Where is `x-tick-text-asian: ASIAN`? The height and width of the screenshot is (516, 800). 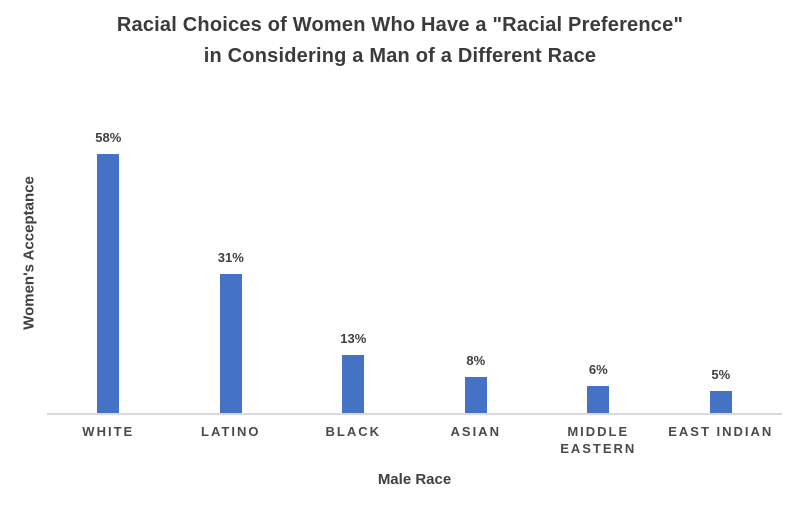
x-tick-text-asian: ASIAN is located at coordinates (475, 431).